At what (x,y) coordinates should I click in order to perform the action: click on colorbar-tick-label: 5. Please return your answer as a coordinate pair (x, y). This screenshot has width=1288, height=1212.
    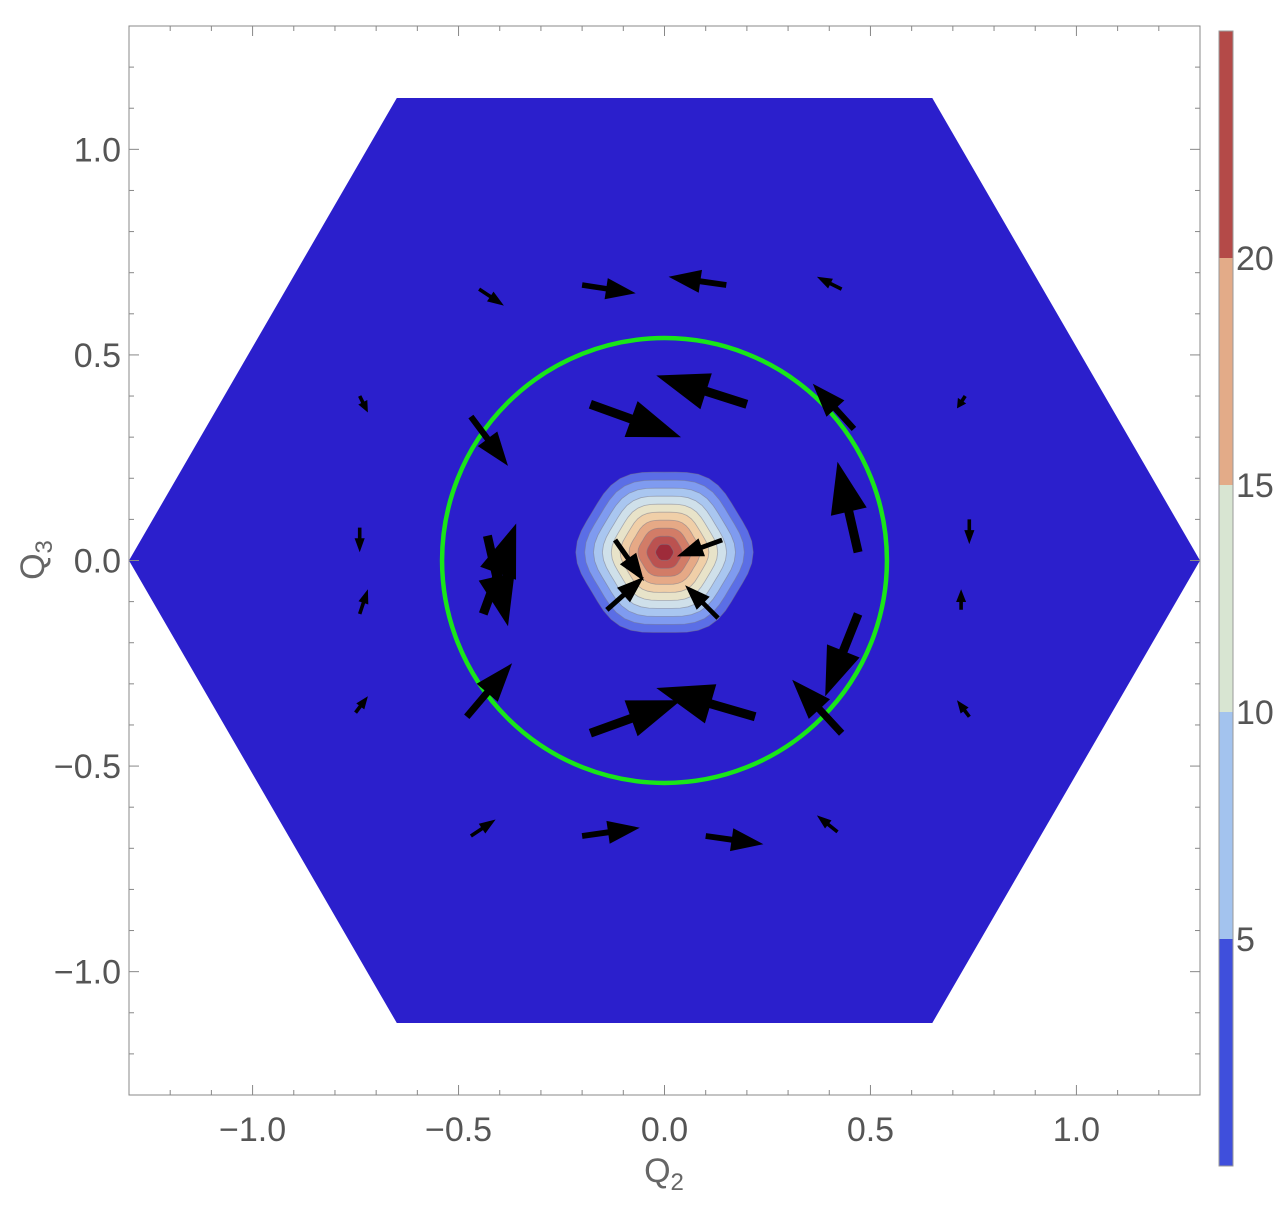
    Looking at the image, I should click on (1245, 940).